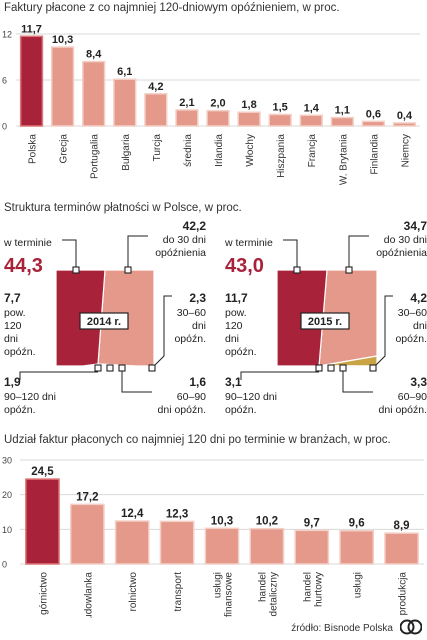 Image resolution: width=427 pixels, height=640 pixels. What do you see at coordinates (23, 266) in the screenshot?
I see `value-label: 44,3` at bounding box center [23, 266].